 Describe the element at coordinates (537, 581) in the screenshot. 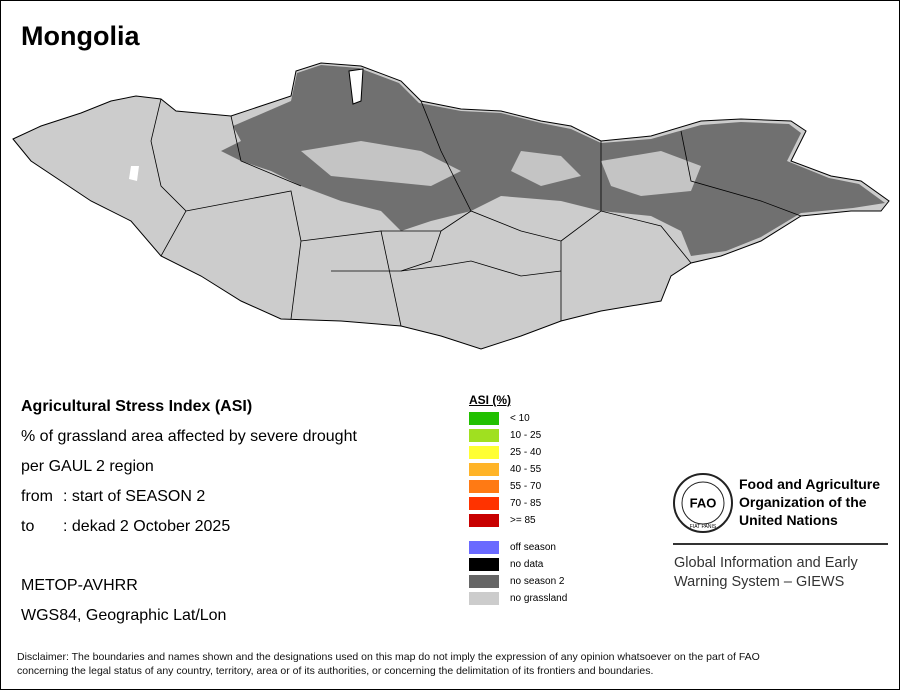

I see `legend-label: no season 2` at that location.